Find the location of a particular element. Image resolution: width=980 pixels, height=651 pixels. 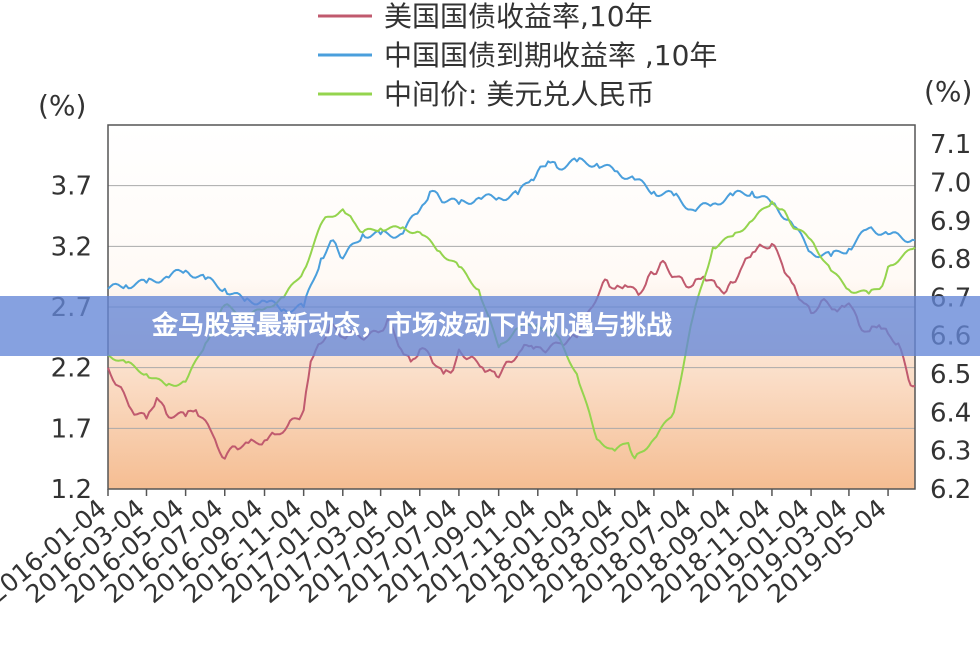

y-right-unit: (%) is located at coordinates (948, 91).